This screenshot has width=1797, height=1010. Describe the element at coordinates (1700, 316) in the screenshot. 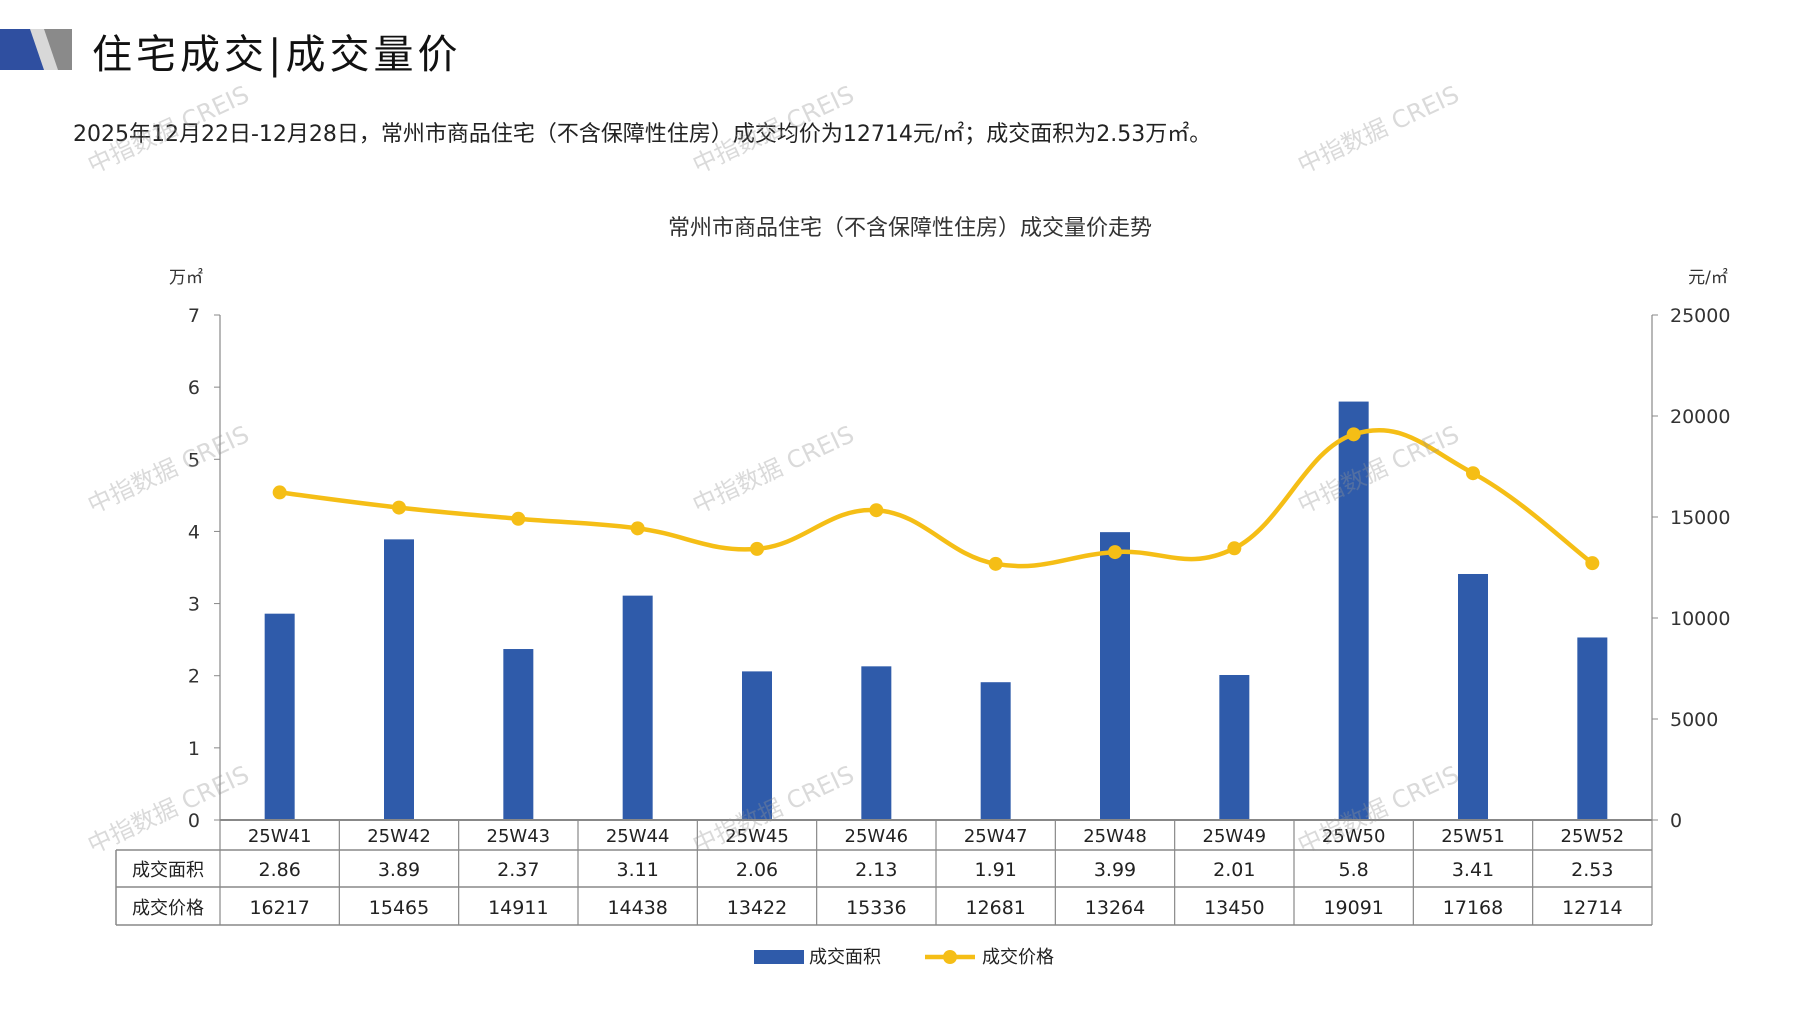

I see `right-tick-label: 25000` at that location.